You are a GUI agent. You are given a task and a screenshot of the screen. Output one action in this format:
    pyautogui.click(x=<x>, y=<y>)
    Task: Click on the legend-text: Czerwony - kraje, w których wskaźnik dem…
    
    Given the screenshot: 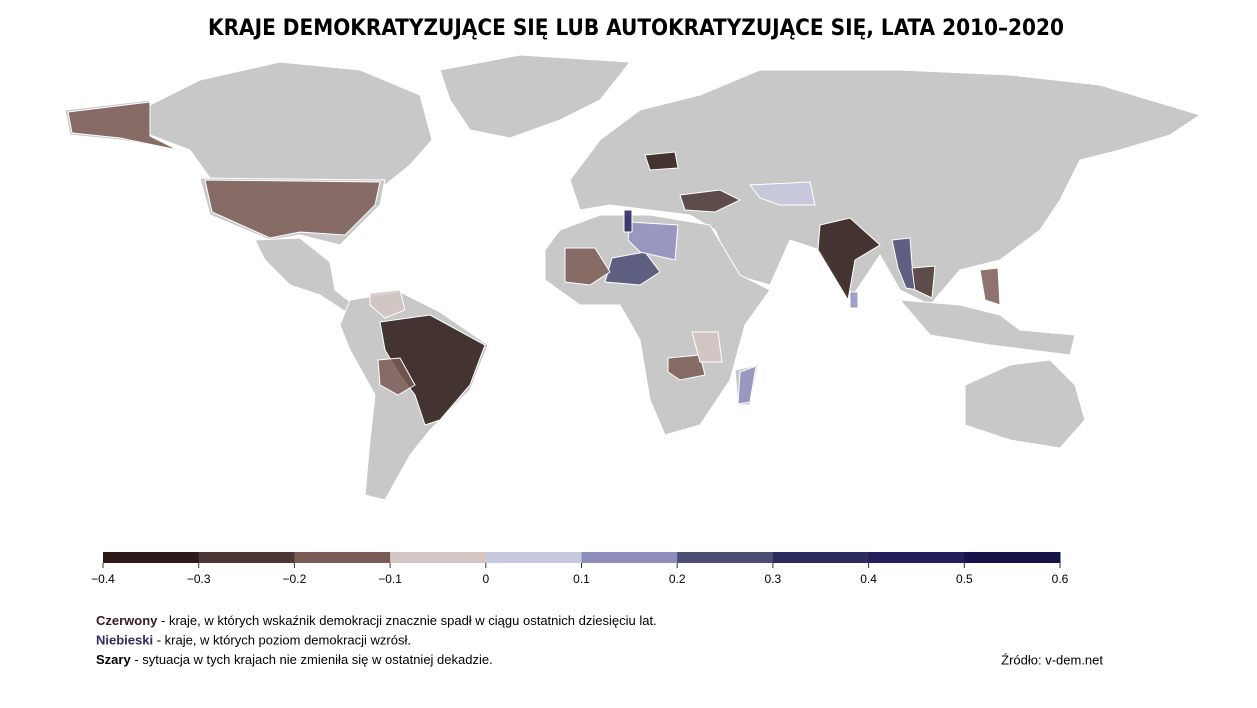 What is the action you would take?
    pyautogui.click(x=376, y=640)
    